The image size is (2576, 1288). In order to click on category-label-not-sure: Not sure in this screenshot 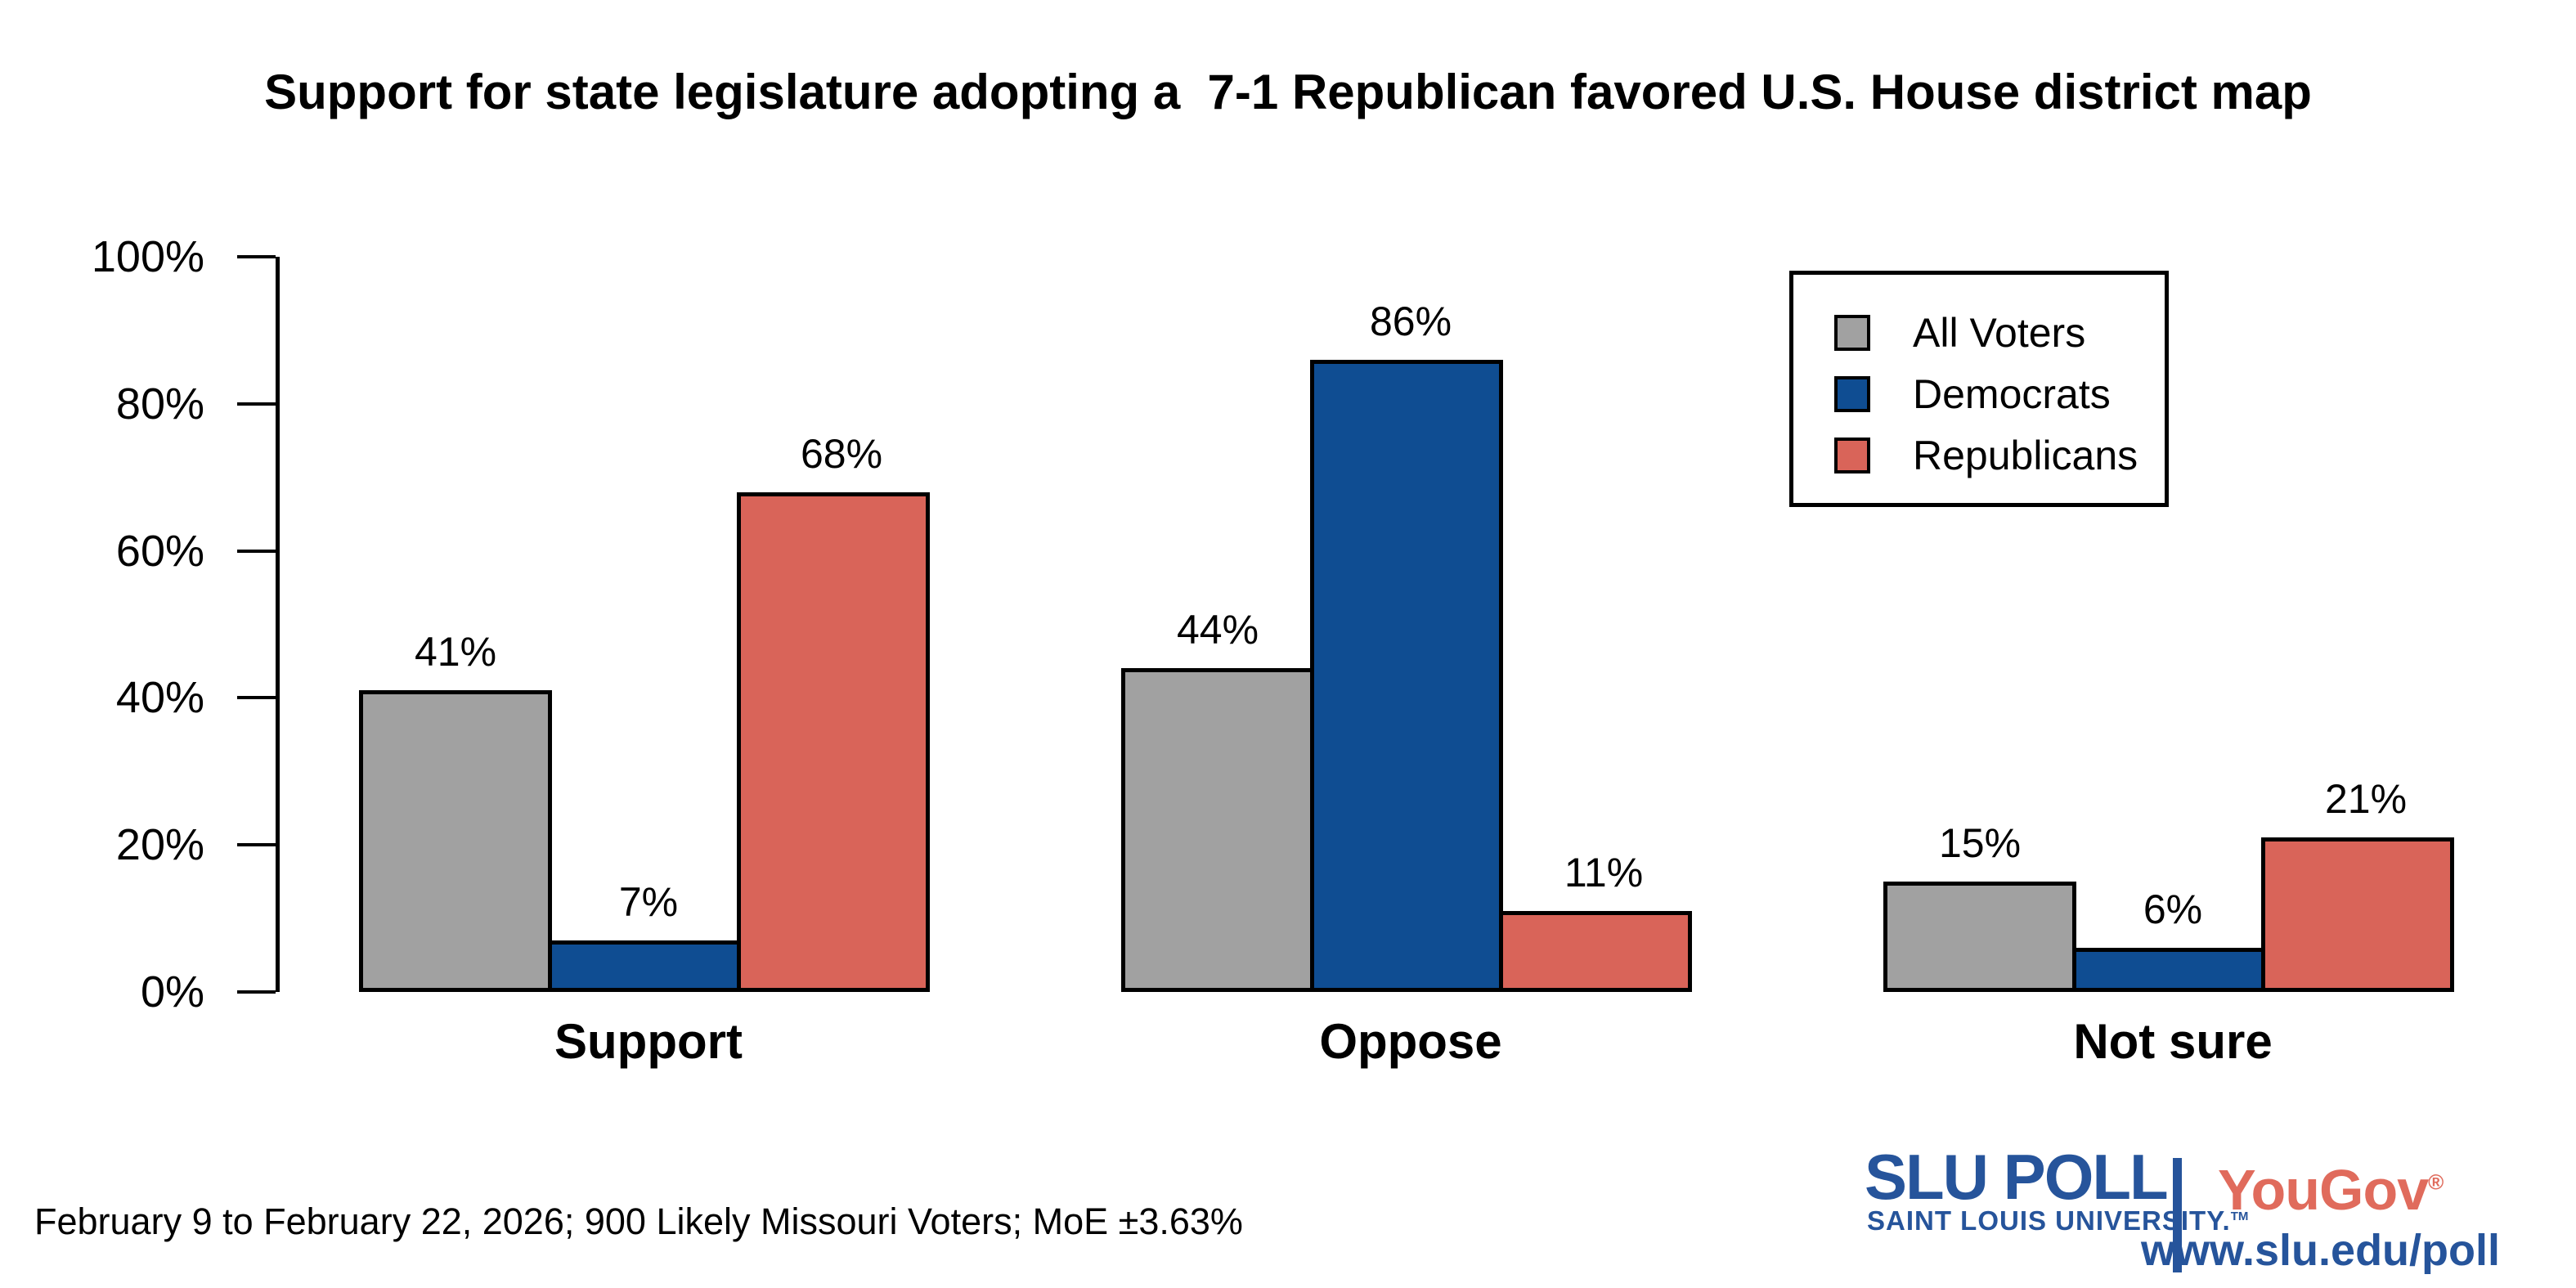, I will do `click(2173, 1042)`.